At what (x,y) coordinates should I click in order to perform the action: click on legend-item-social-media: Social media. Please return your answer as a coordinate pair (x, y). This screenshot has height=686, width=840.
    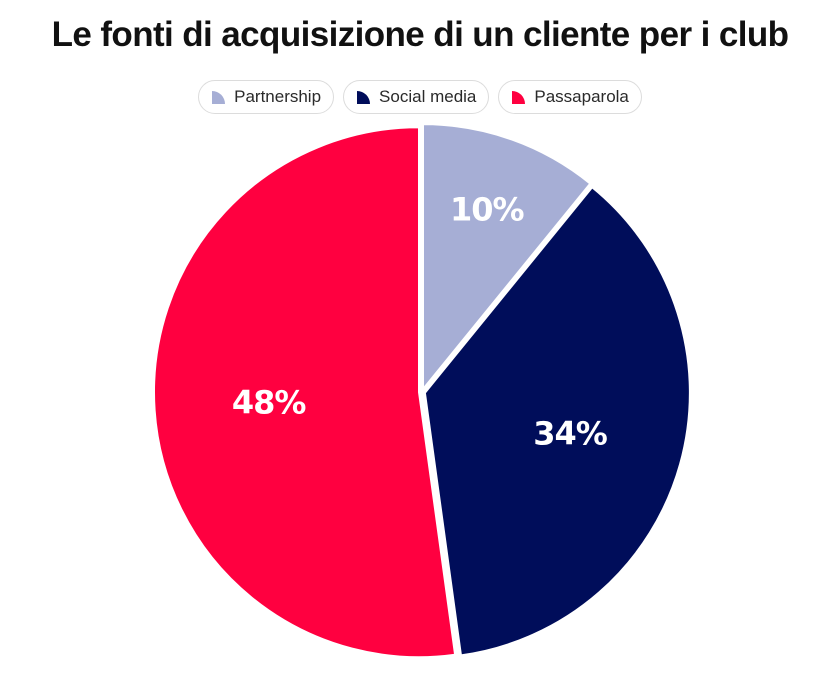
    Looking at the image, I should click on (416, 97).